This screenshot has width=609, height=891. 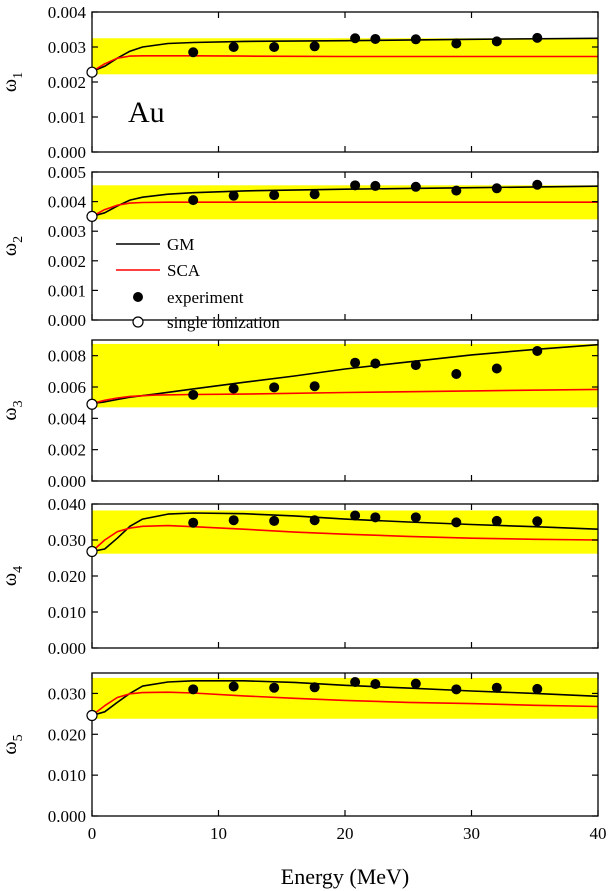 I want to click on y-tick-label: 0.040, so click(x=67, y=504).